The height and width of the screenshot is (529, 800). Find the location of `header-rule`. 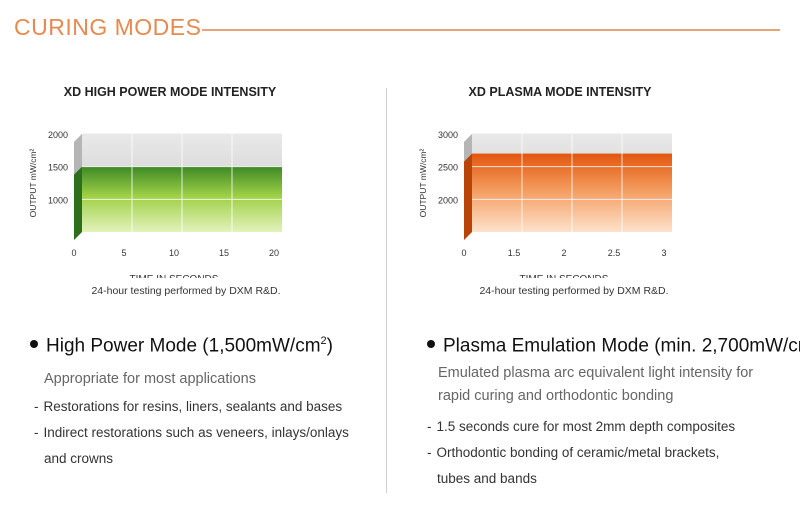

header-rule is located at coordinates (491, 30).